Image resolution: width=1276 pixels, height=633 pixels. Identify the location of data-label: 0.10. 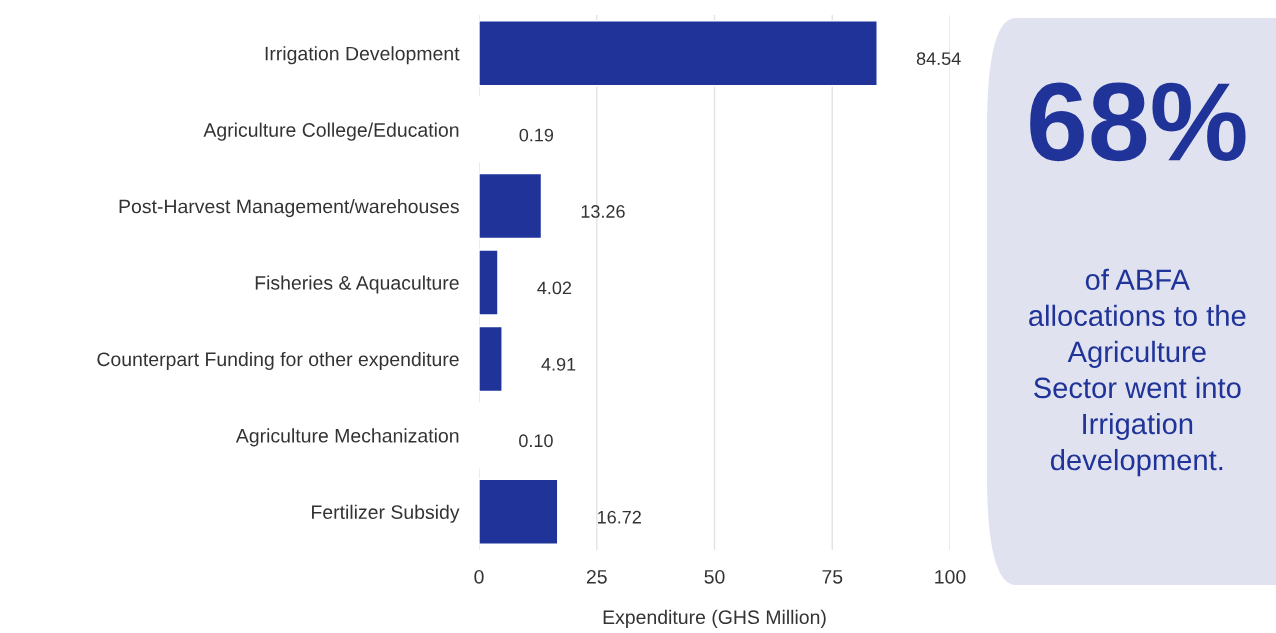
(536, 441).